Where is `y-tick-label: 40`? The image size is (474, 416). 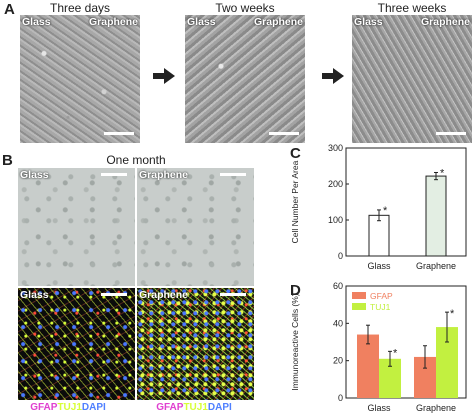 y-tick-label: 40 is located at coordinates (338, 323).